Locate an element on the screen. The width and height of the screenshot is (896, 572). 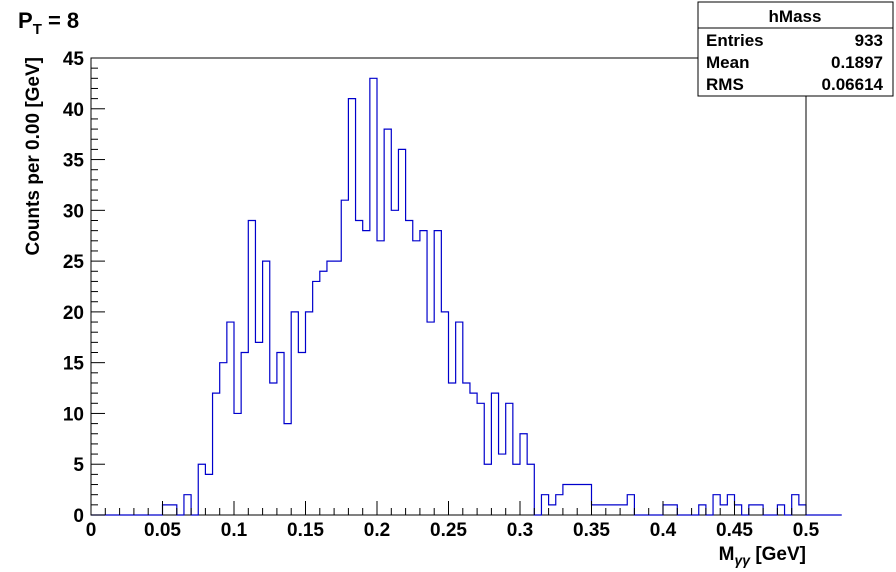
stats-label-rms: RMS is located at coordinates (725, 84).